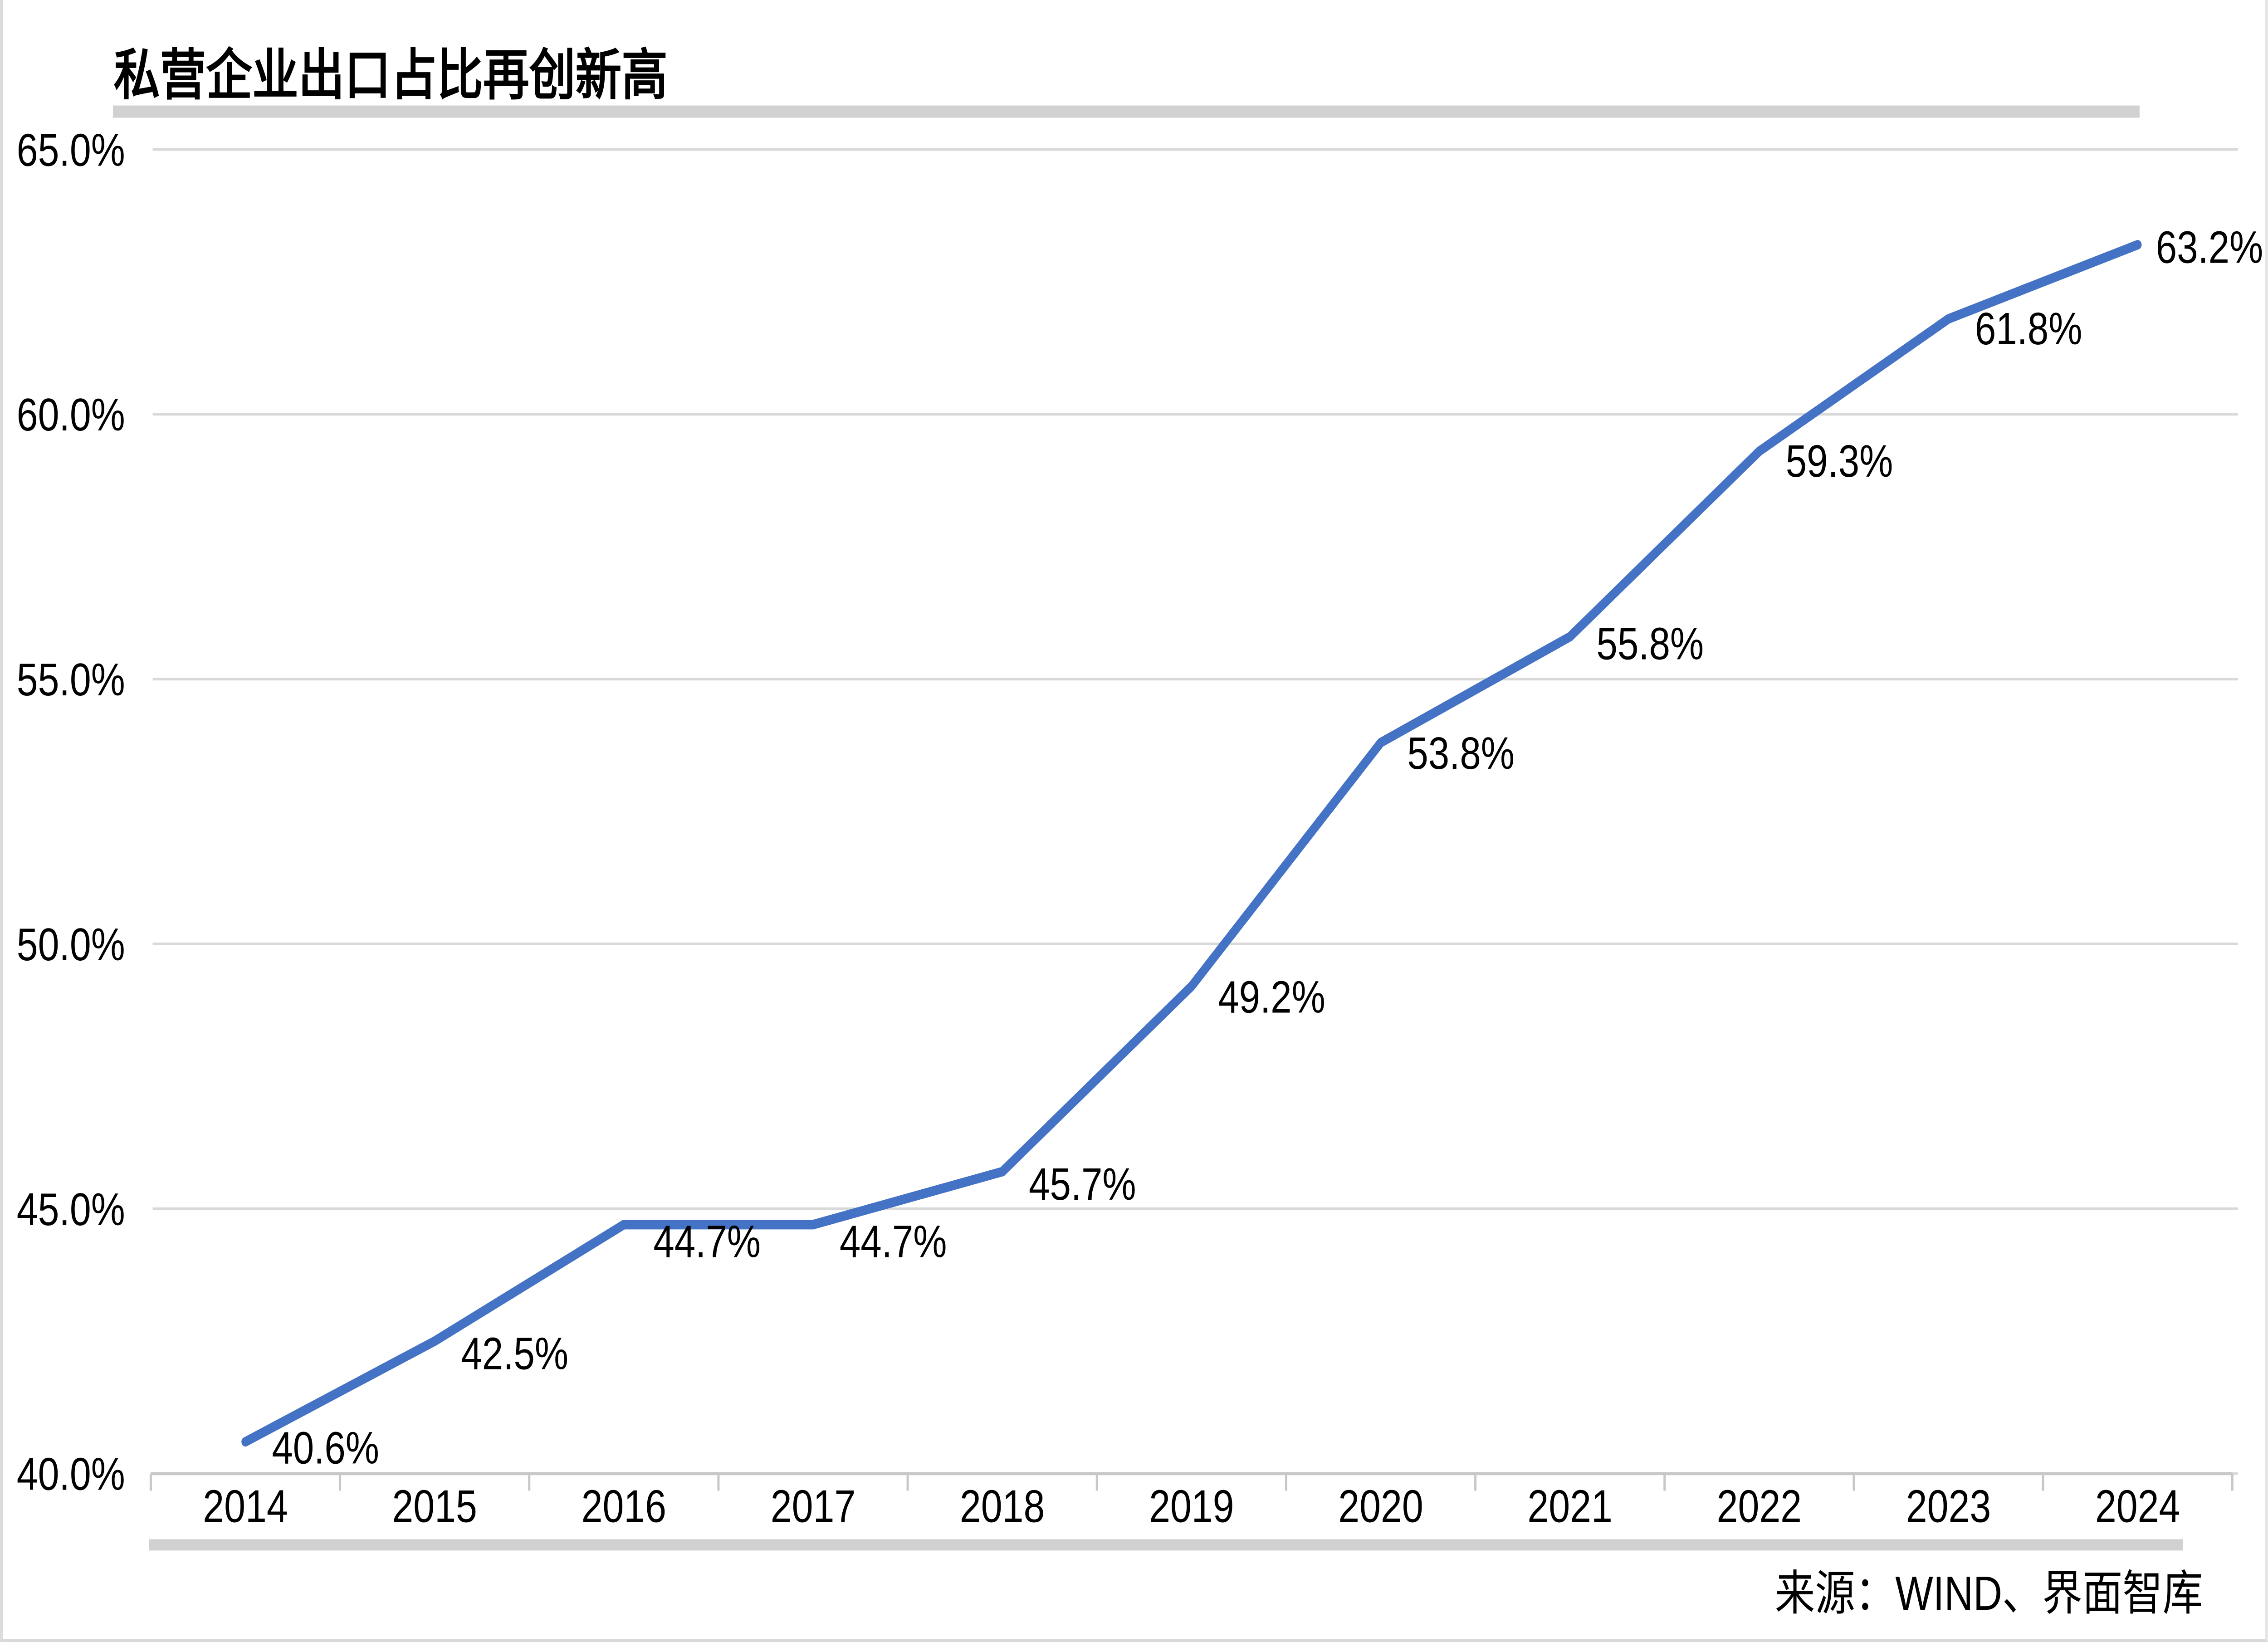 The width and height of the screenshot is (2268, 1642). I want to click on y-axis-tick-label: 45.0%, so click(71, 1210).